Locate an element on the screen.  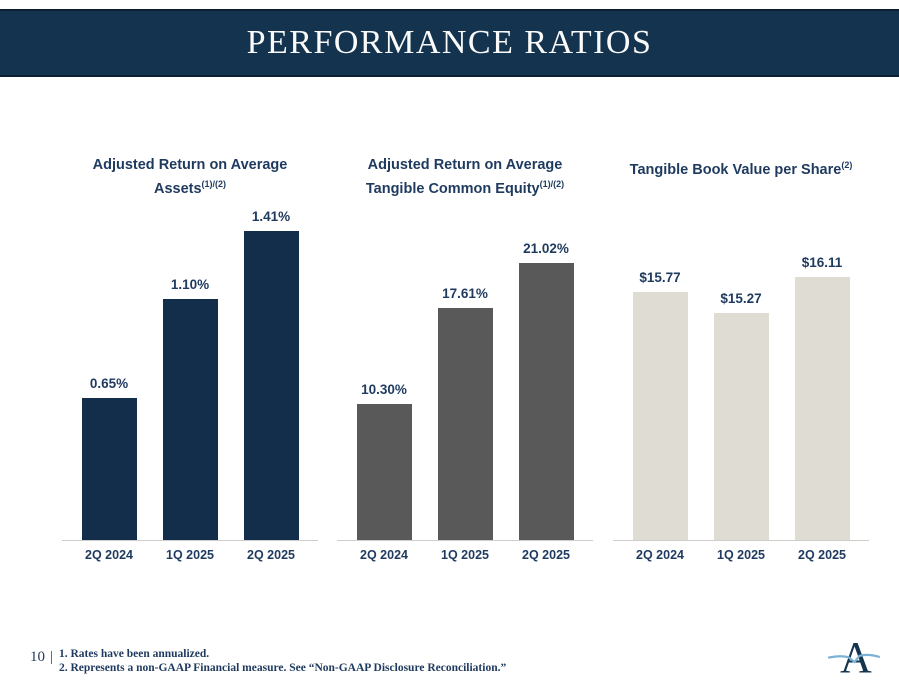
bar-column: $16.11 is located at coordinates (822, 385).